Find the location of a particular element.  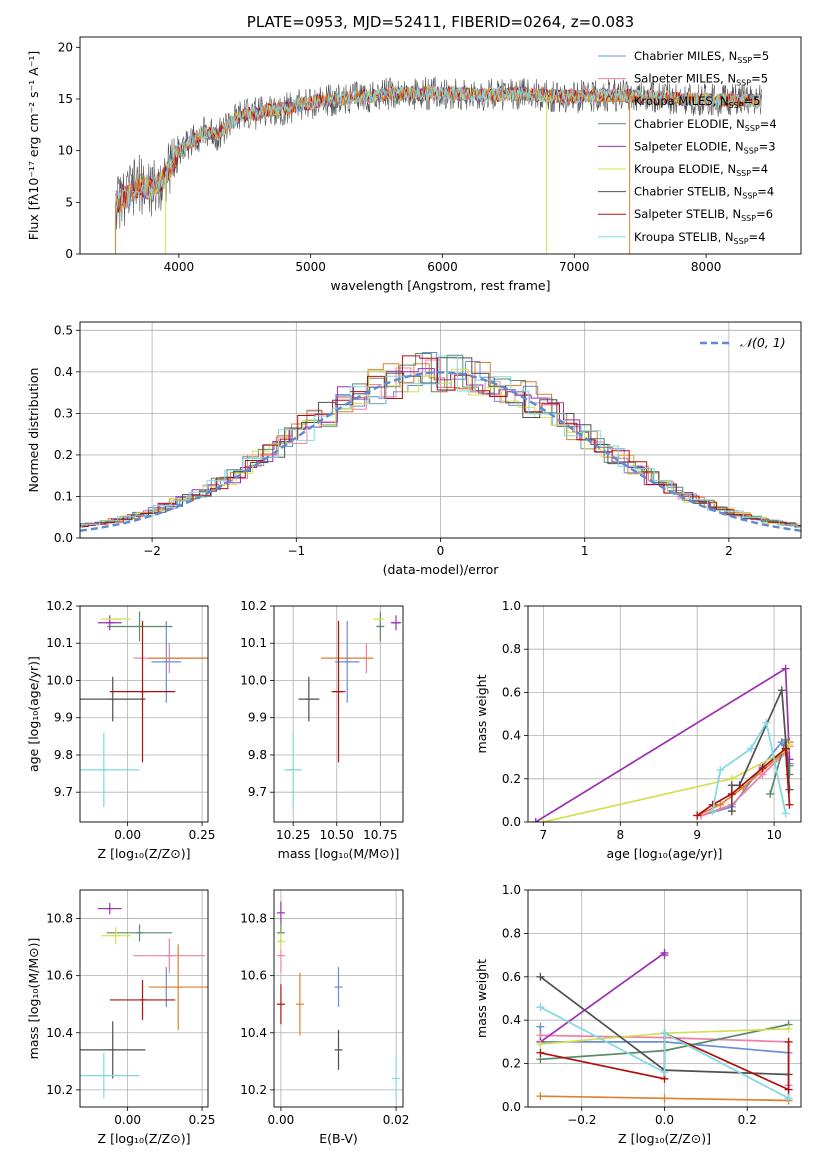

x-tick-label: 10.50 is located at coordinates (337, 835).